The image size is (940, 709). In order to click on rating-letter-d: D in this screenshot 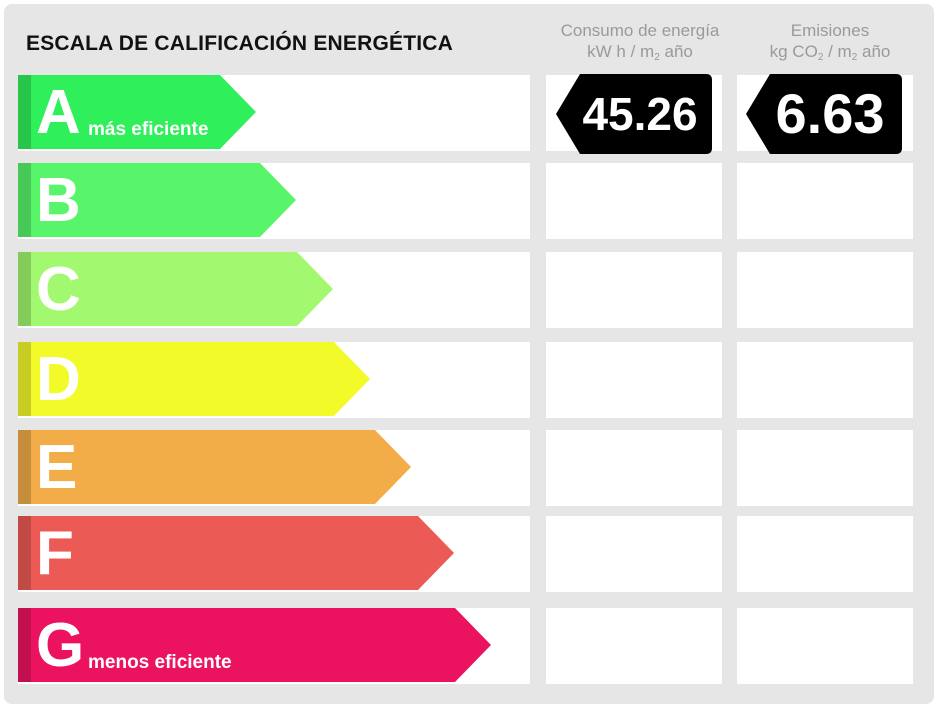, I will do `click(58, 379)`.